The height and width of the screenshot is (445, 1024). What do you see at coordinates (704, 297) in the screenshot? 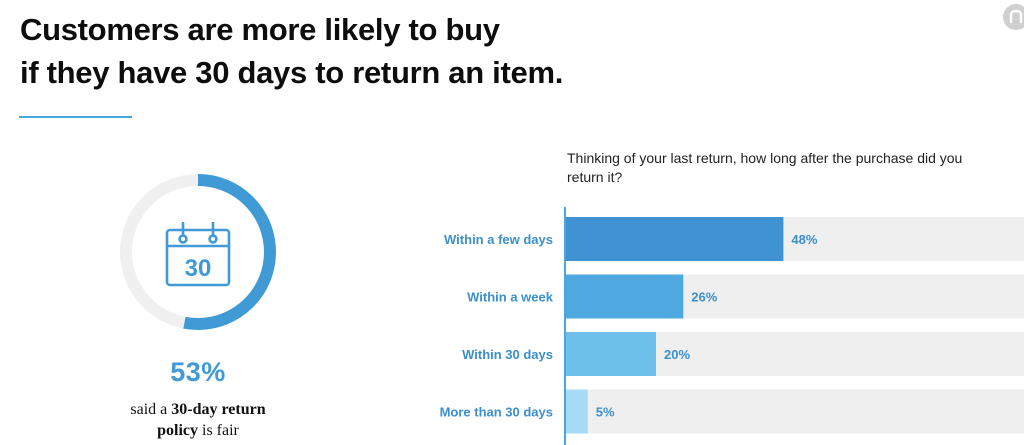
I see `value-label: 26%` at bounding box center [704, 297].